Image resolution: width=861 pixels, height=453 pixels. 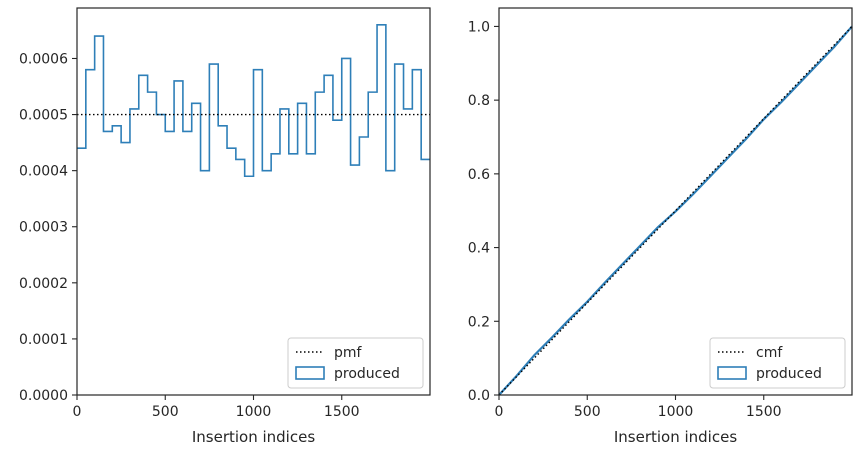 What do you see at coordinates (479, 396) in the screenshot?
I see `y-tick-label: 0.0` at bounding box center [479, 396].